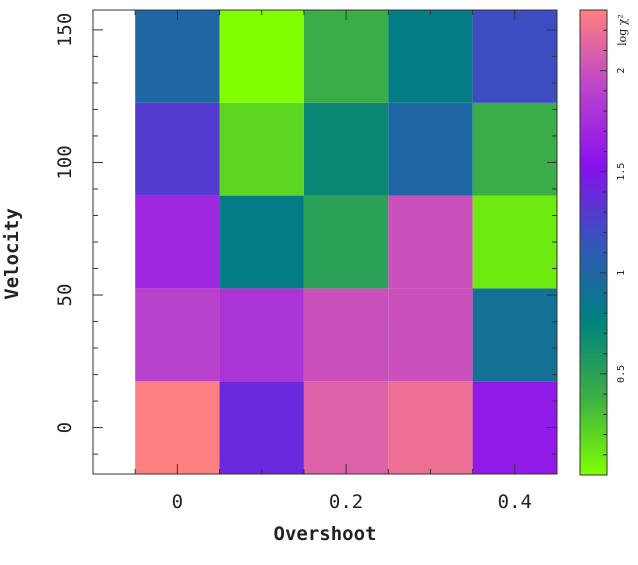  What do you see at coordinates (12, 254) in the screenshot?
I see `y-axis-title: Velocity` at bounding box center [12, 254].